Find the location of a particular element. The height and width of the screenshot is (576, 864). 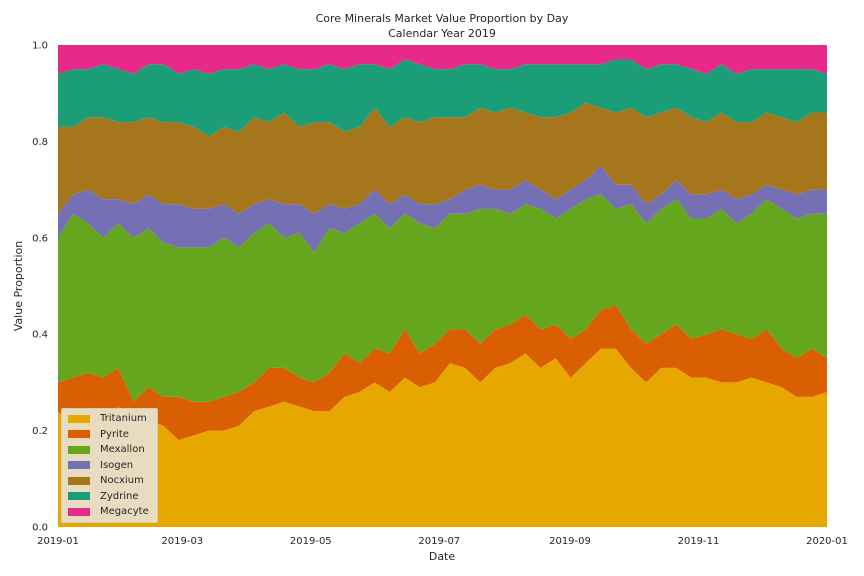

legend-item-isogen: Isogen is located at coordinates (109, 466).